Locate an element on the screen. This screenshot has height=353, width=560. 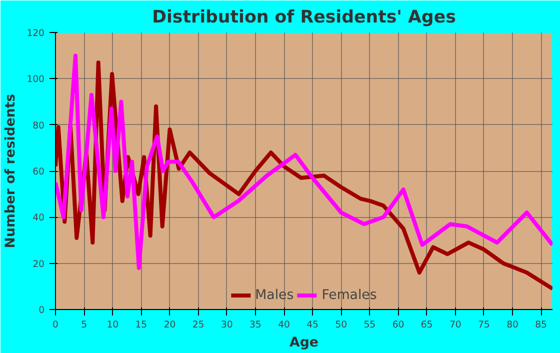
x-tick-label: 45 is located at coordinates (312, 325).